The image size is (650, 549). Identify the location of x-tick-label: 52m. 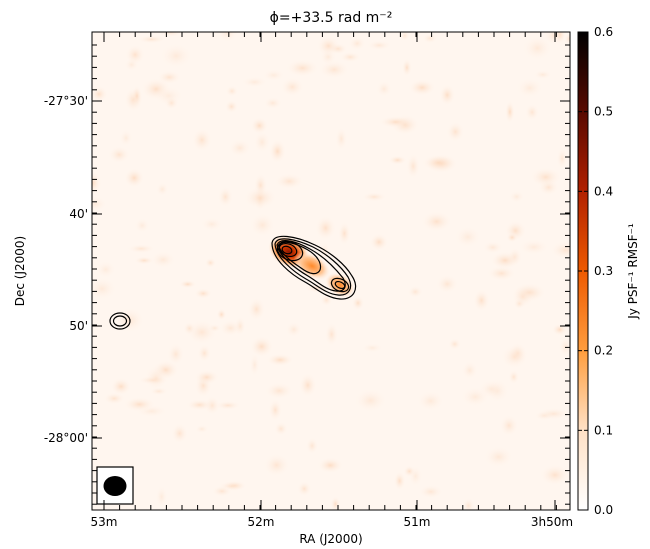
(261, 522).